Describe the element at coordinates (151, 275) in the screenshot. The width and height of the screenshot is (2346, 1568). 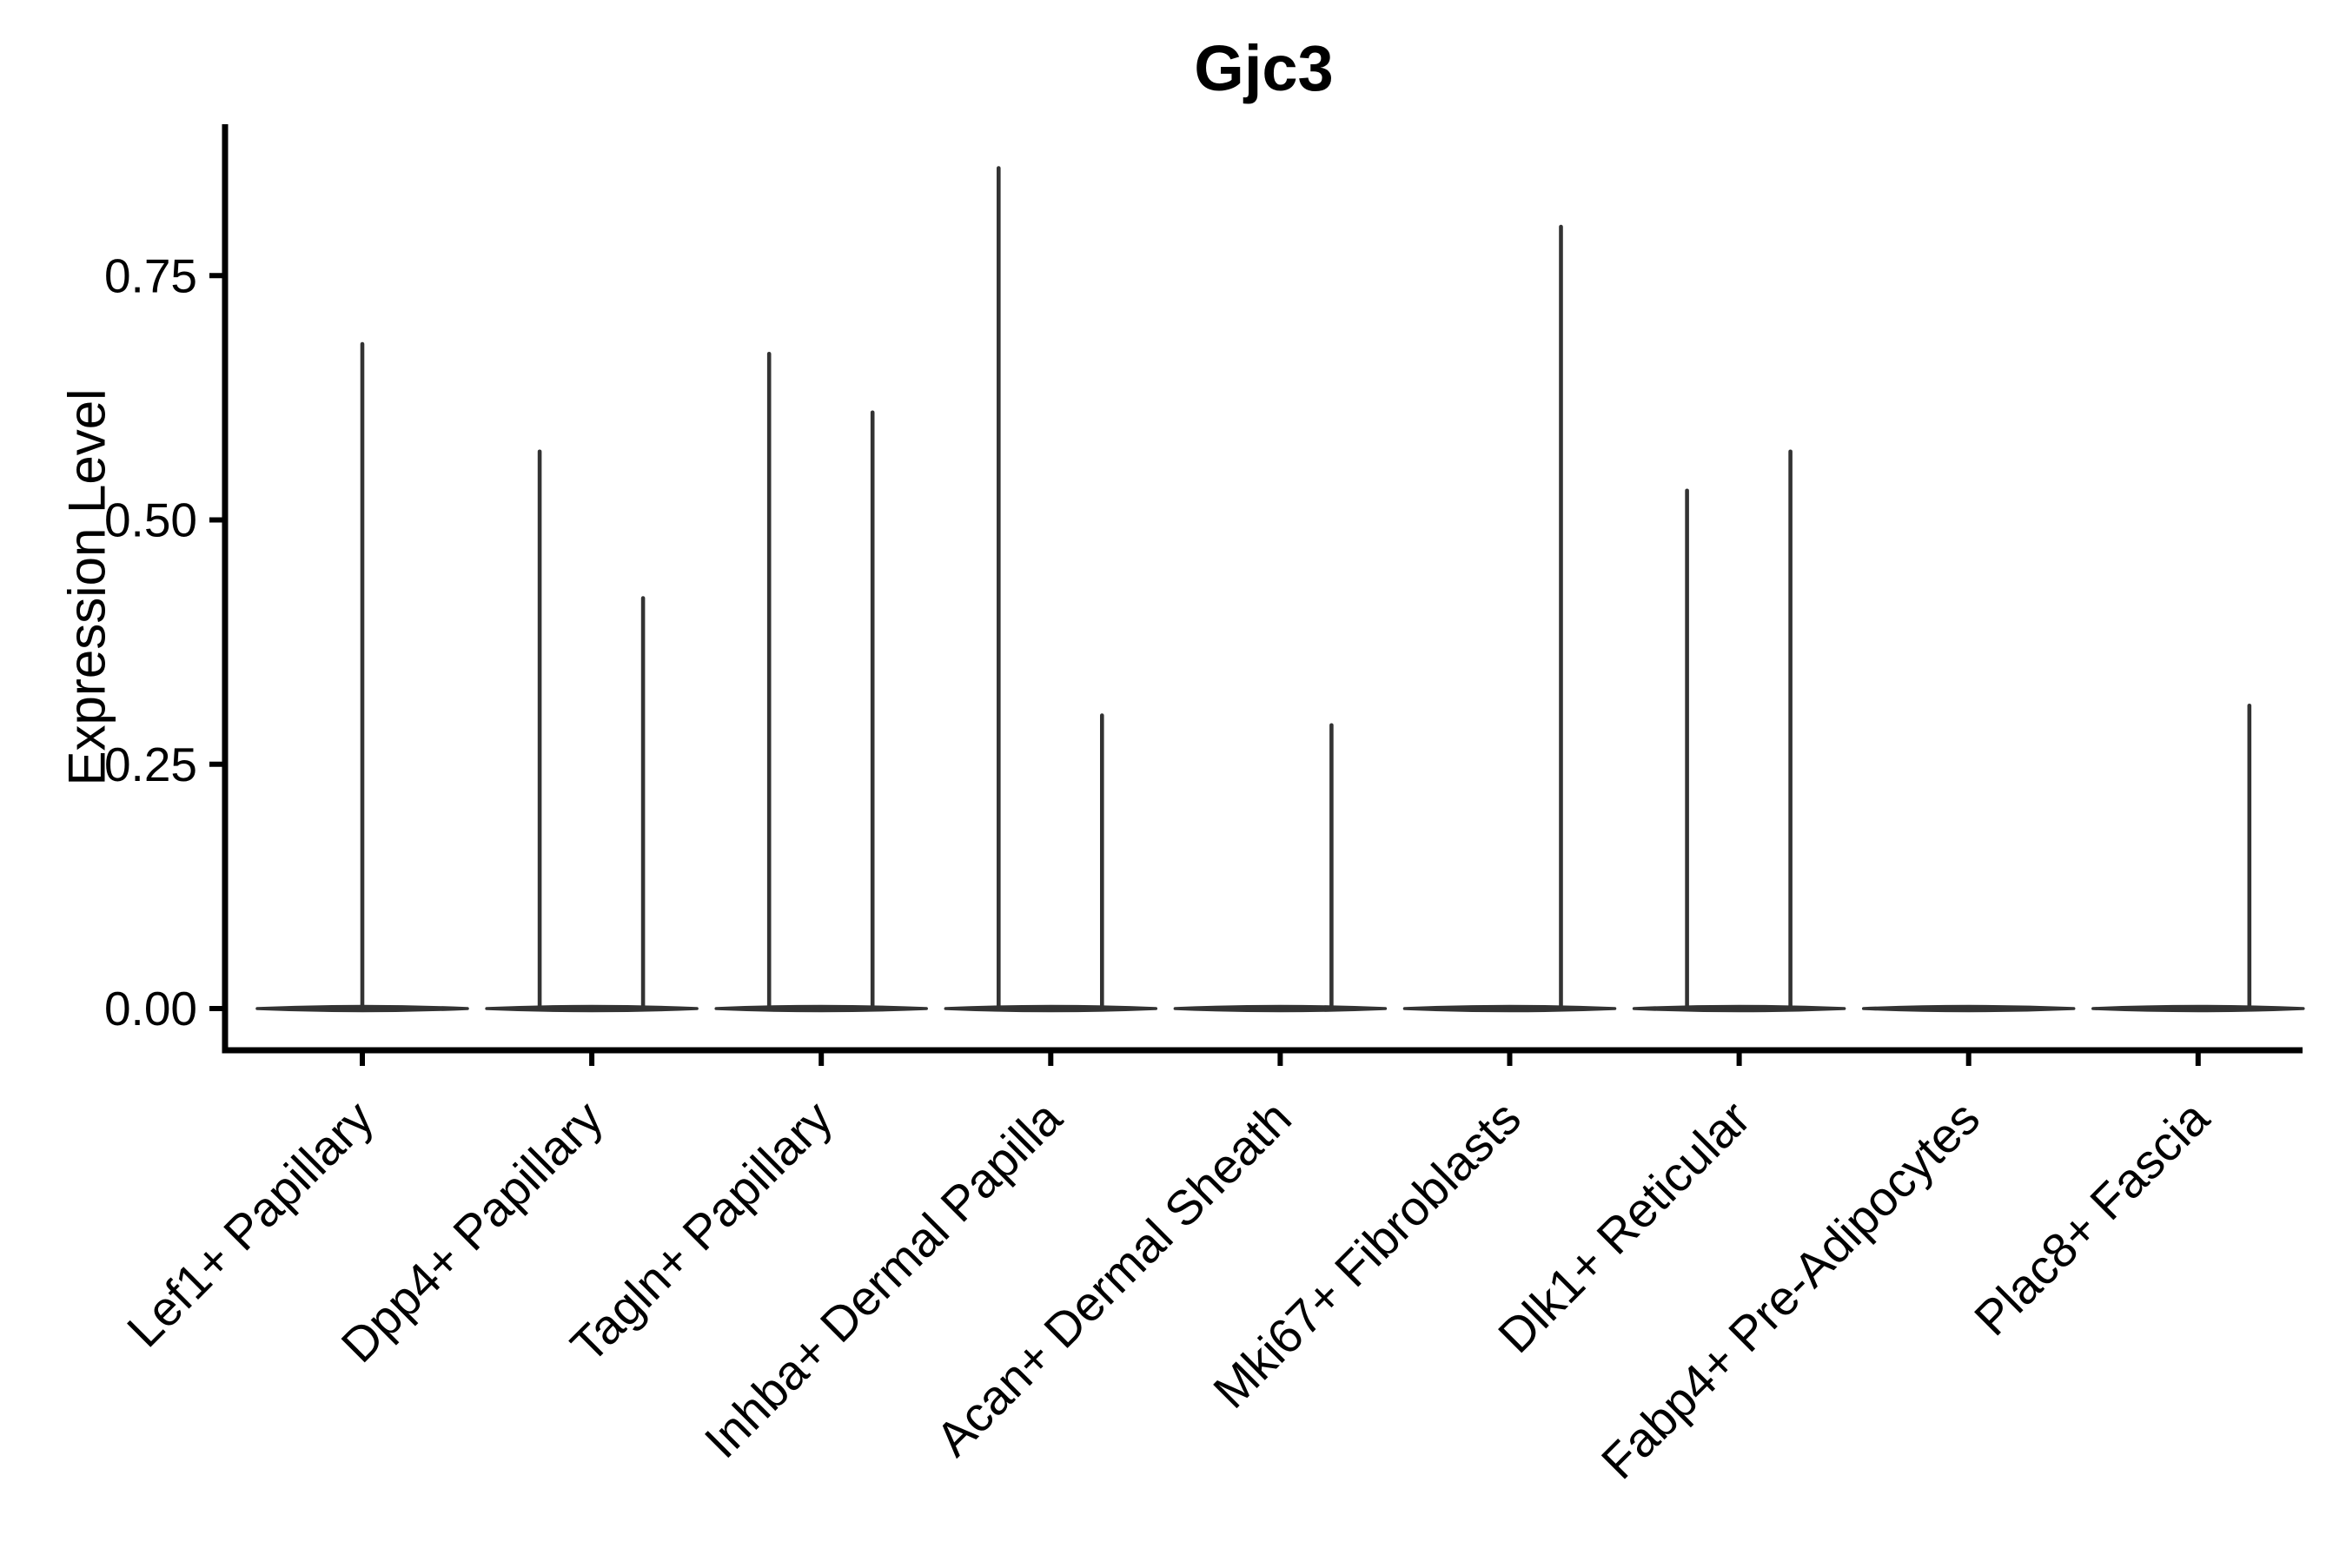
I see `y-tick-label: 0.75` at that location.